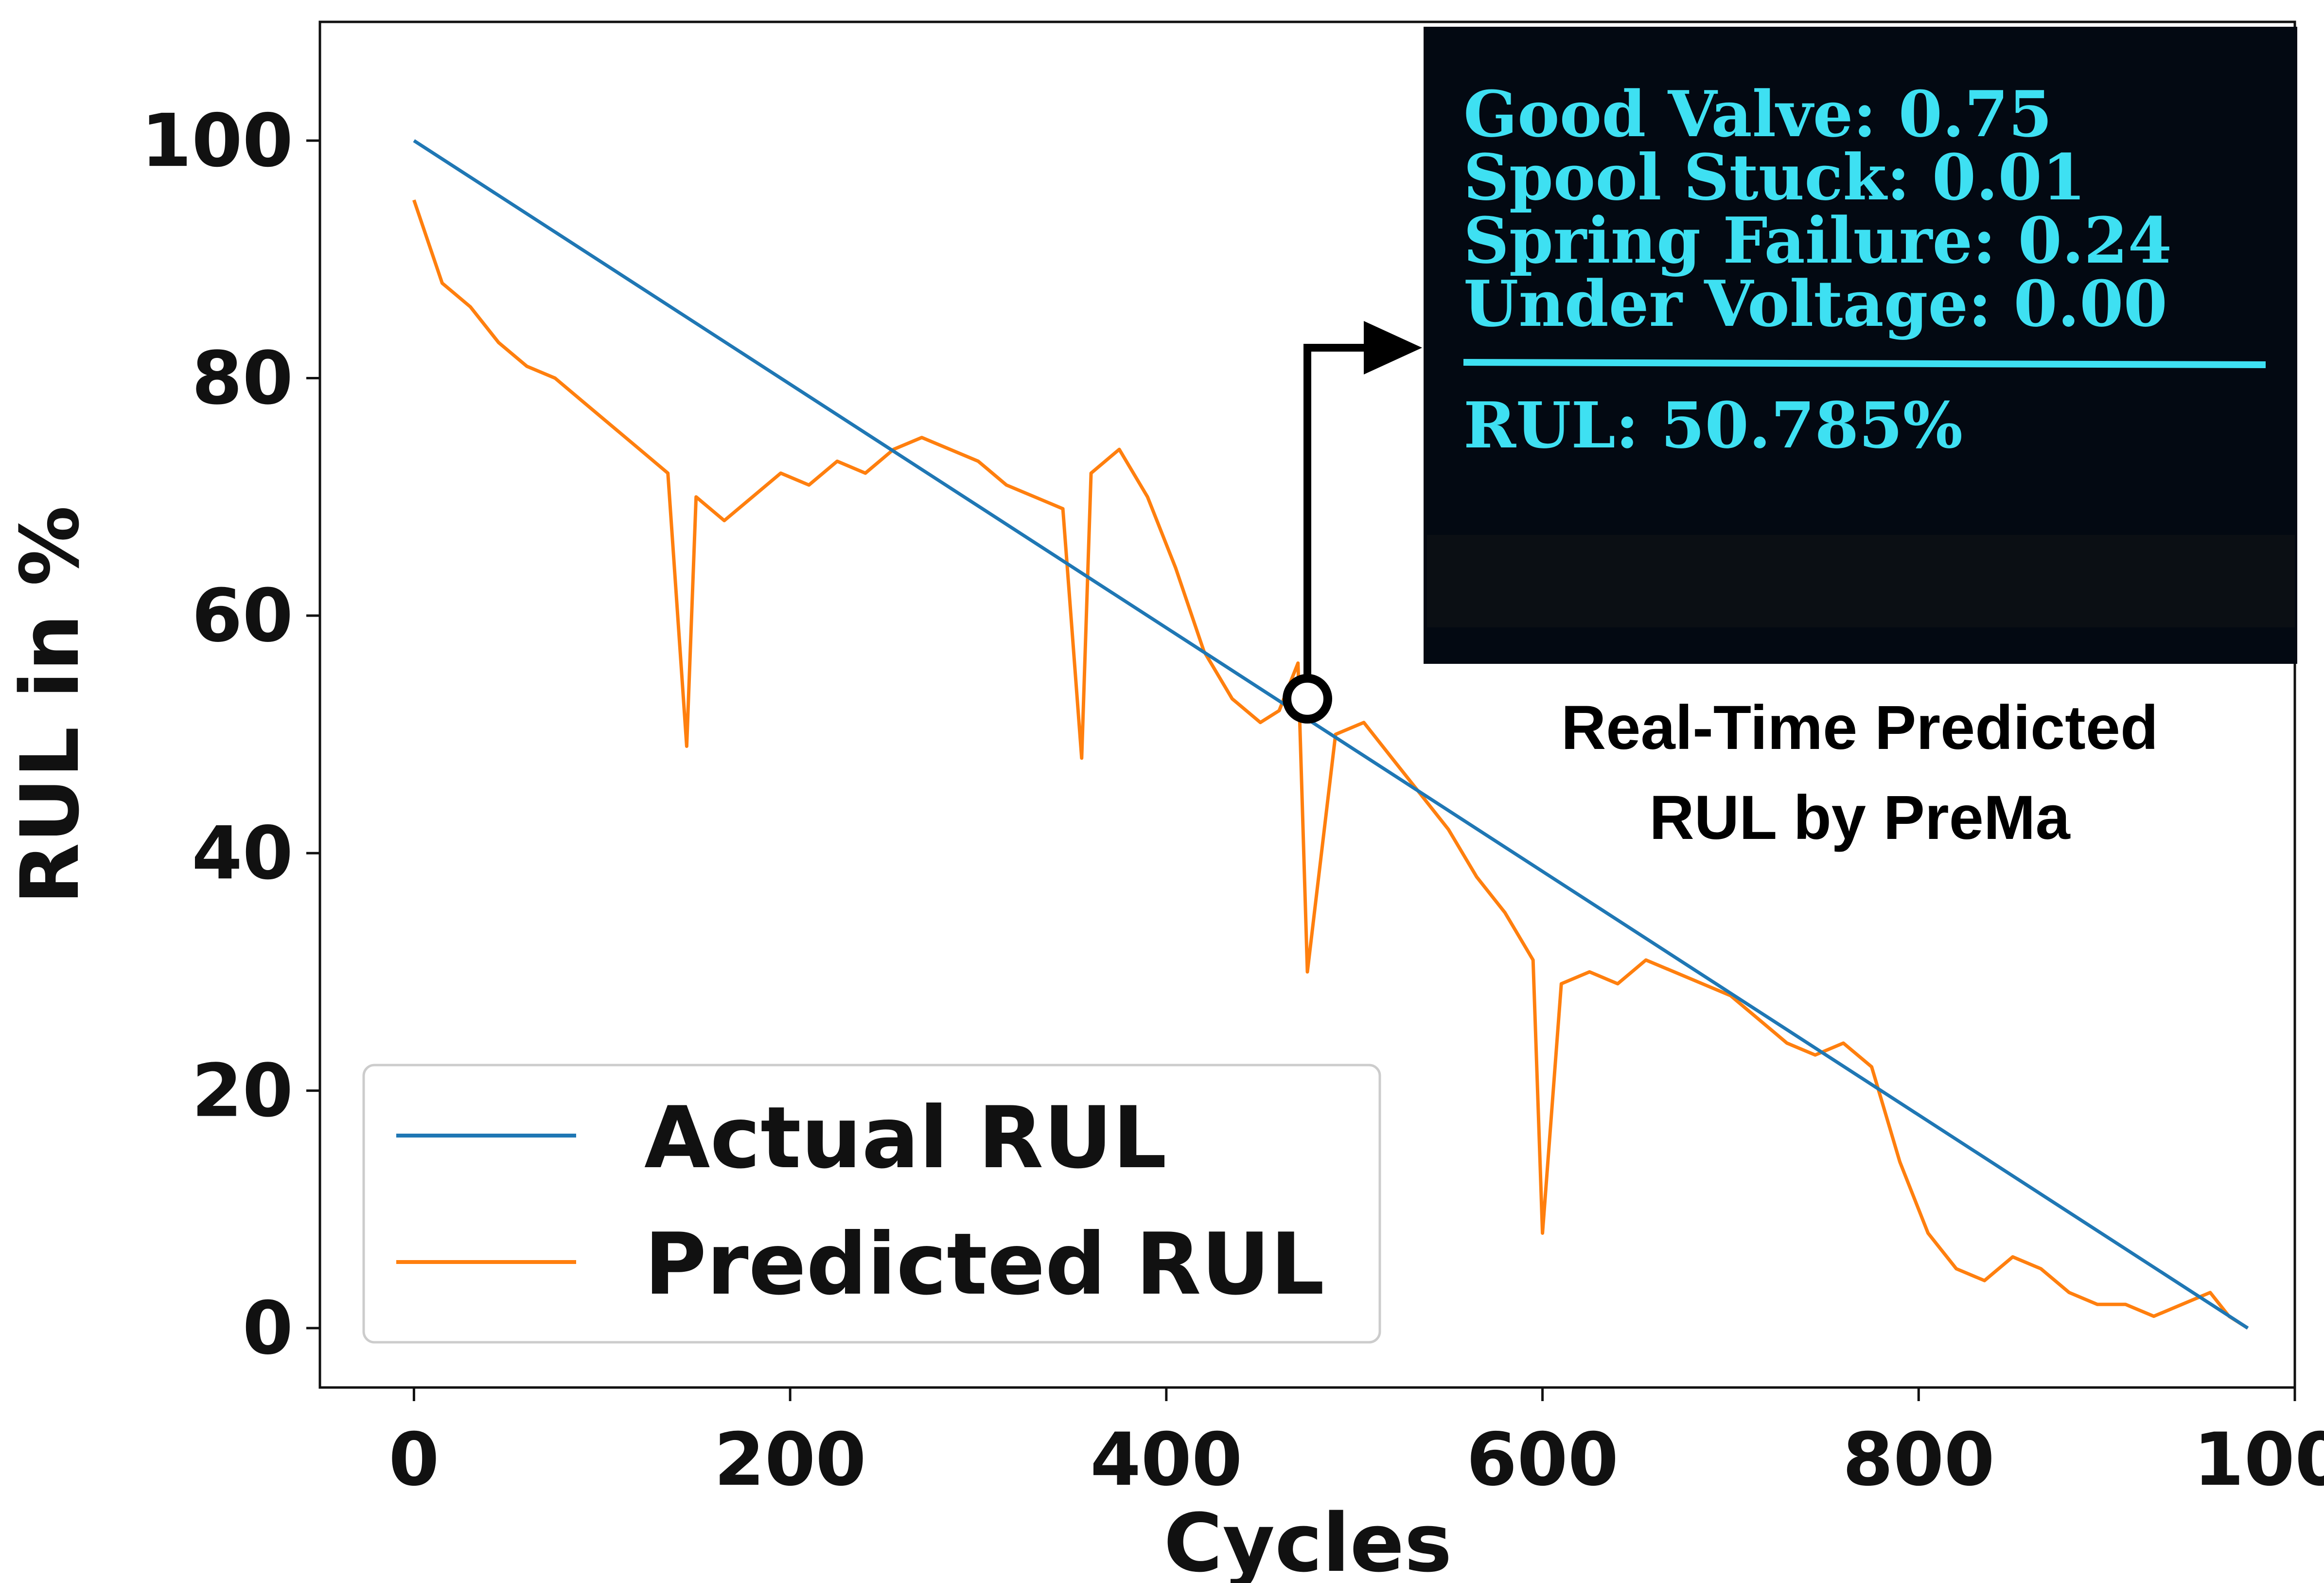  Describe the element at coordinates (1919, 1460) in the screenshot. I see `x-tick-label: 800` at that location.